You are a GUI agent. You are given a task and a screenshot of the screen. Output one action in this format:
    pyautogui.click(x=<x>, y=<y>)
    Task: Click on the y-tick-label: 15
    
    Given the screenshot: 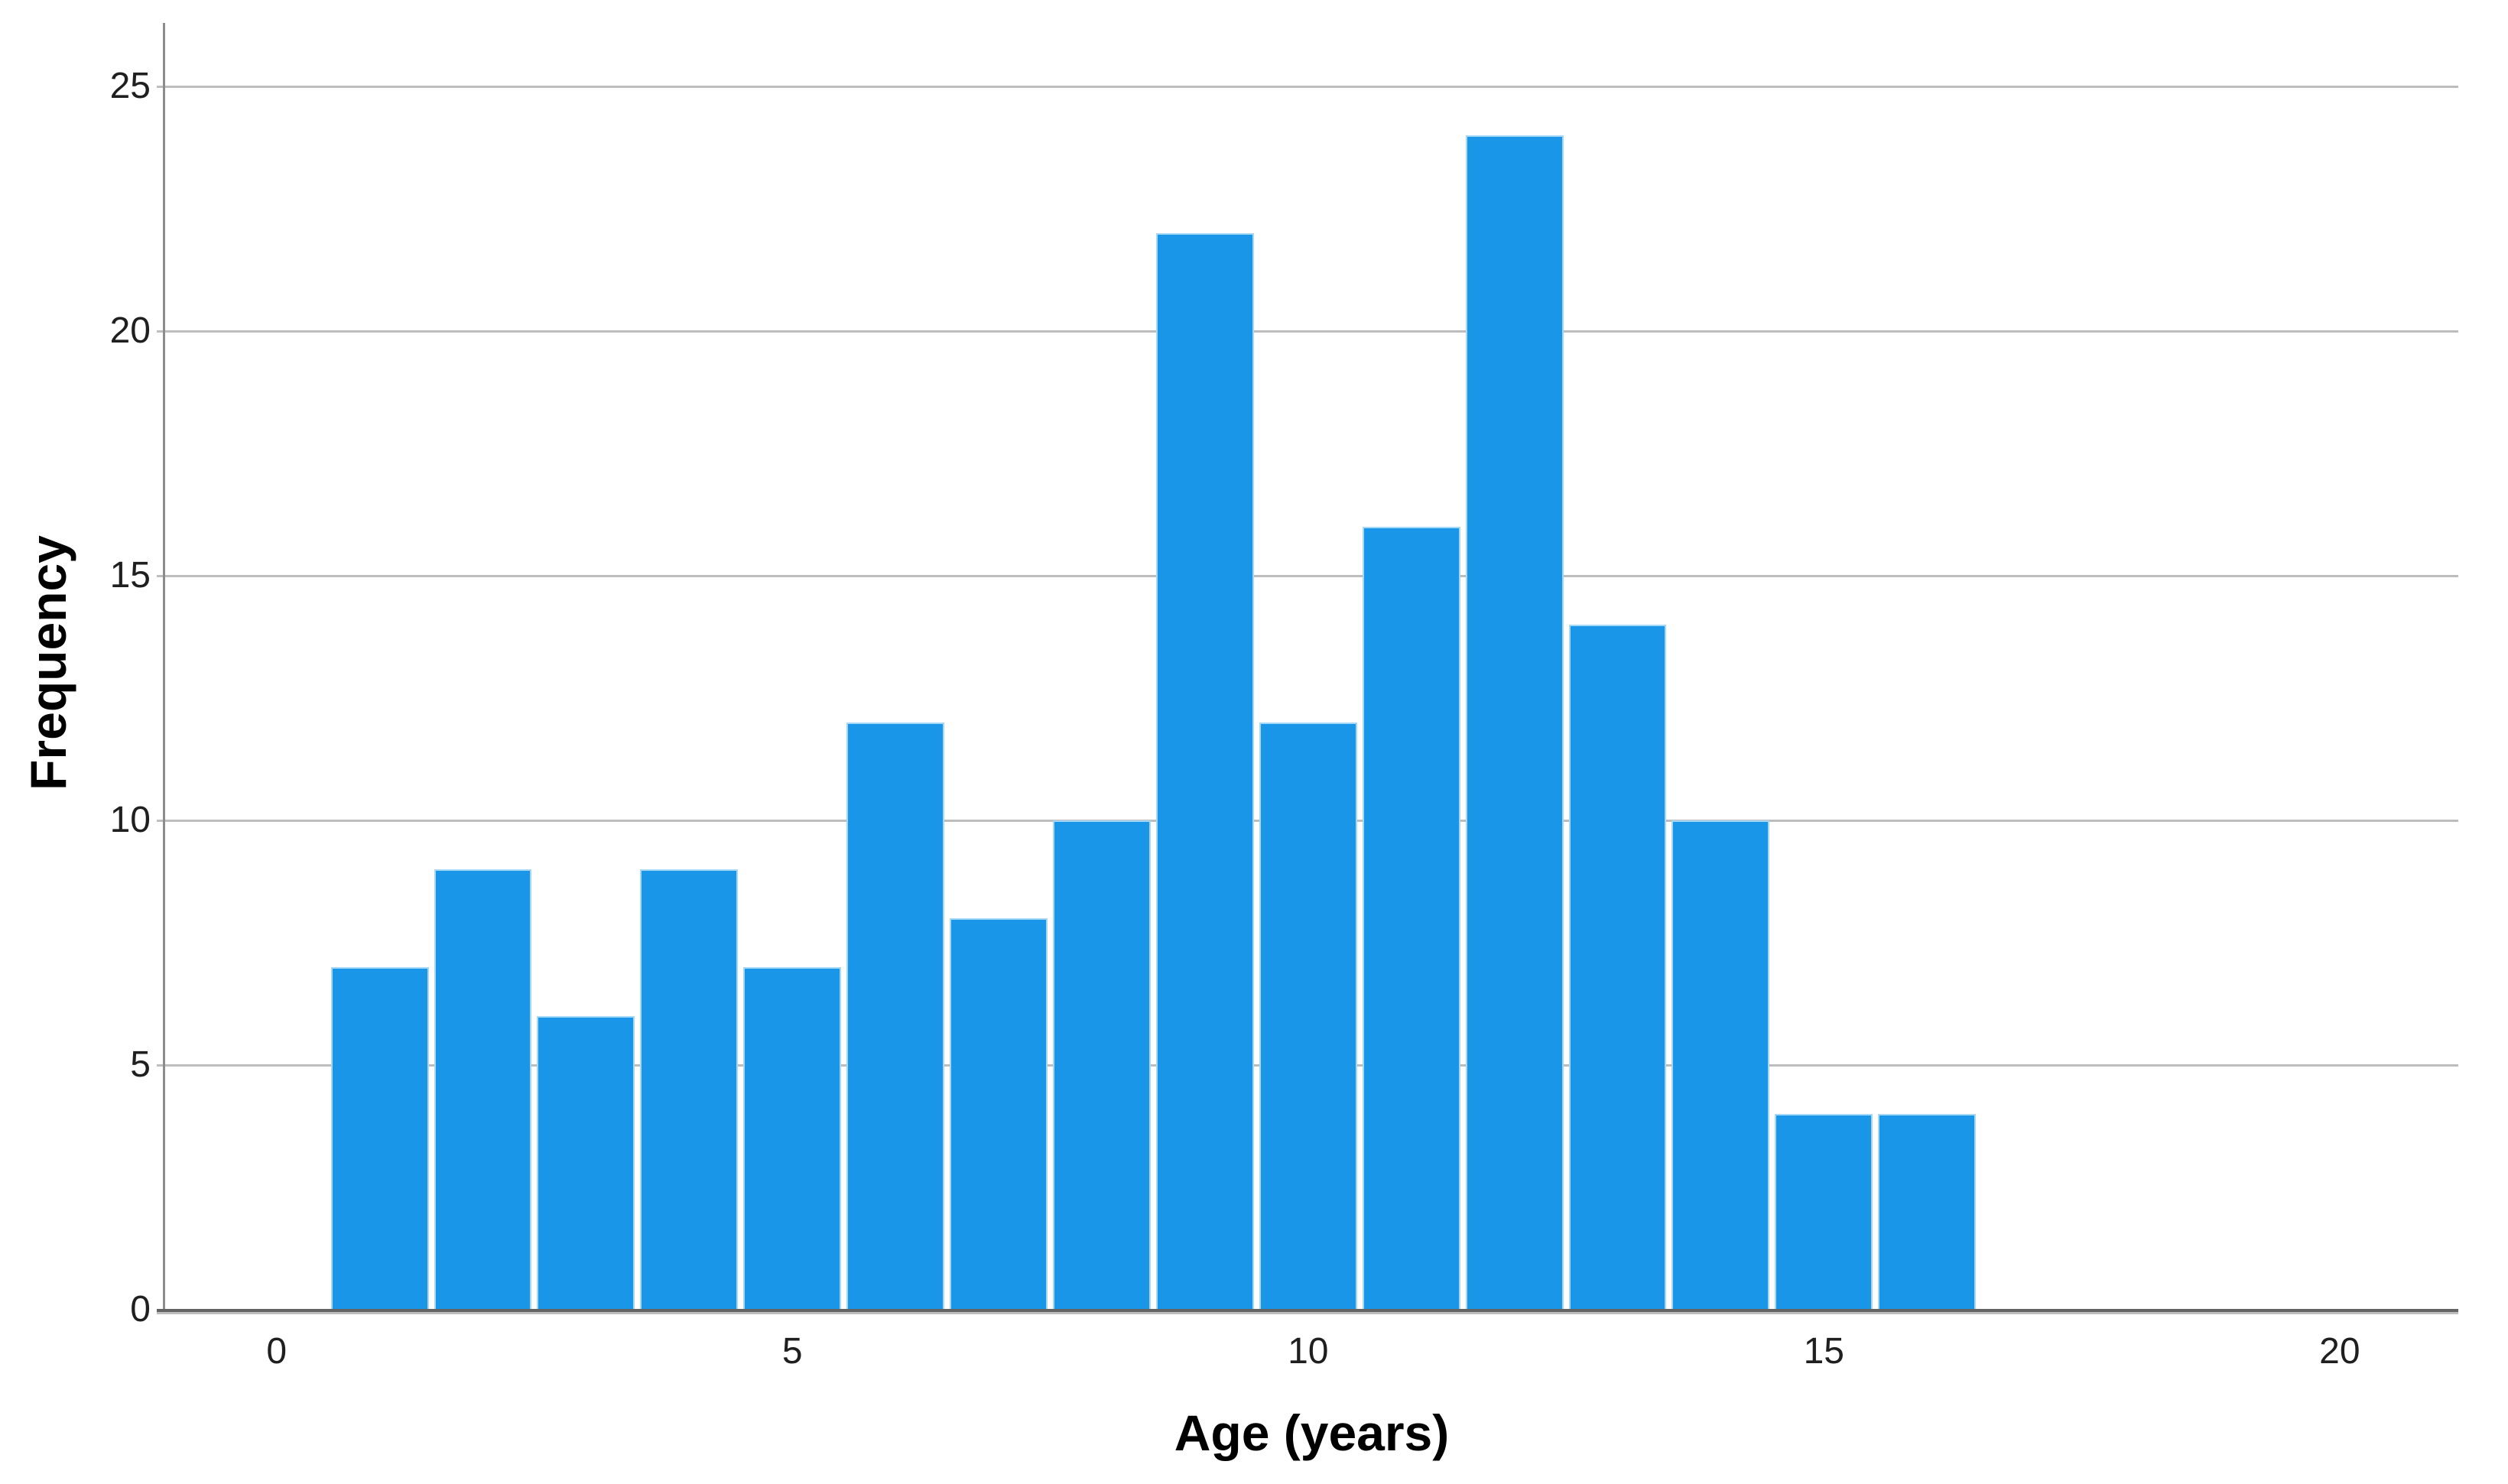 What is the action you would take?
    pyautogui.click(x=130, y=575)
    